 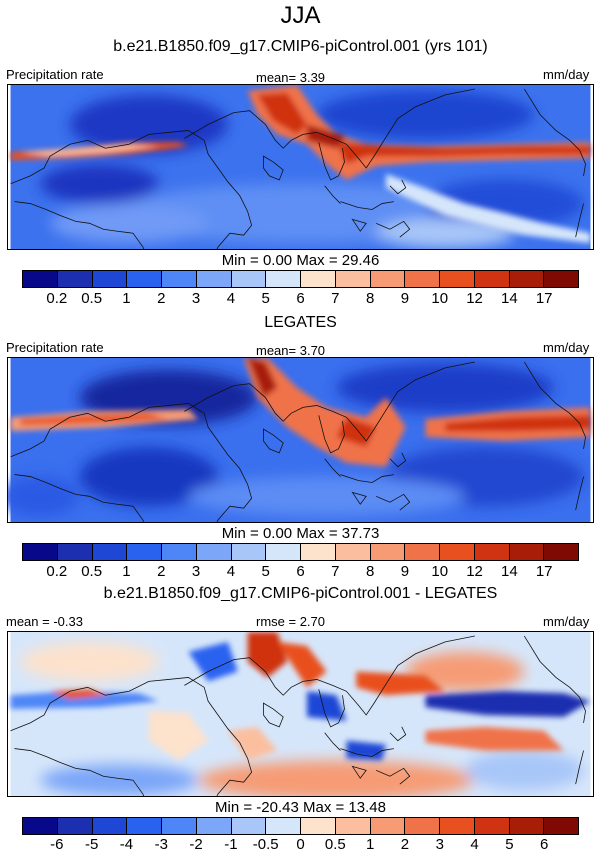 I want to click on colorbar-tick-label: -3, so click(x=161, y=844).